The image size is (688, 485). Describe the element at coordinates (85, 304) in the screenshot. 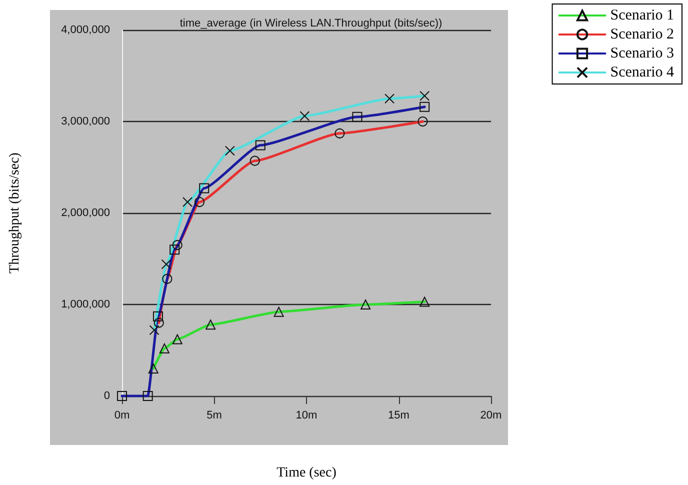

I see `y-tick-label: 1,000,000` at that location.